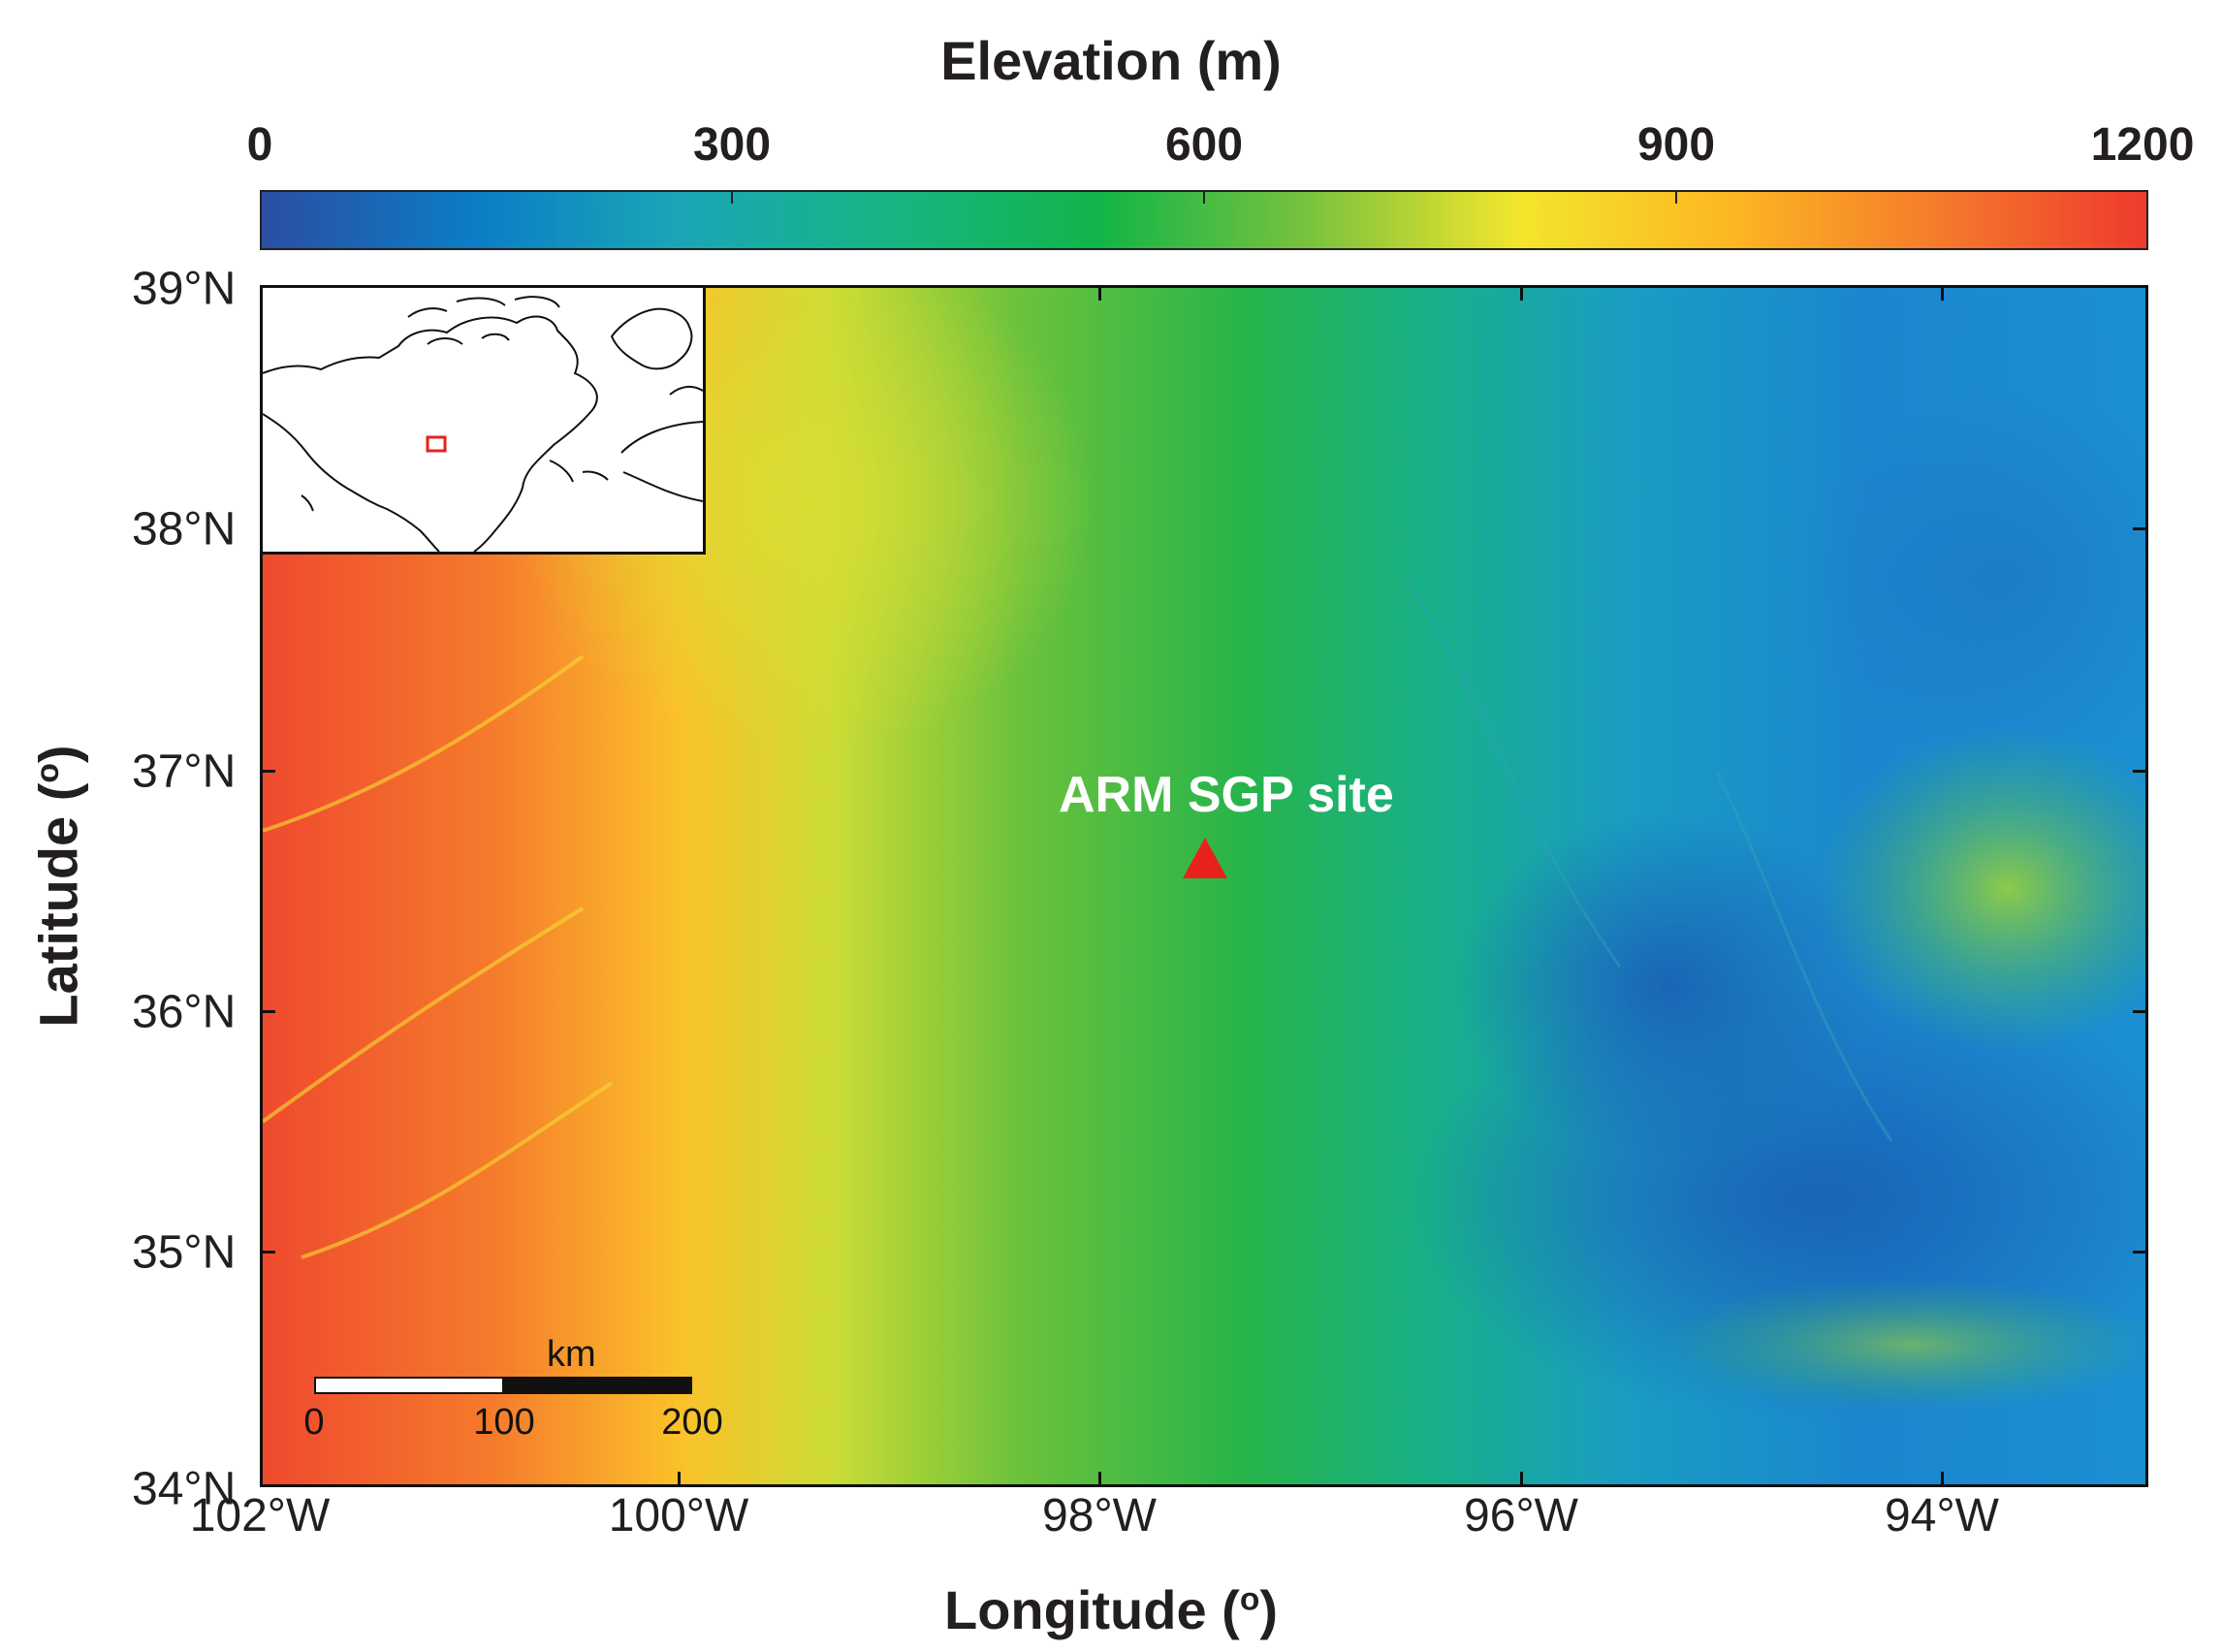  I want to click on locator-inset-map, so click(483, 420).